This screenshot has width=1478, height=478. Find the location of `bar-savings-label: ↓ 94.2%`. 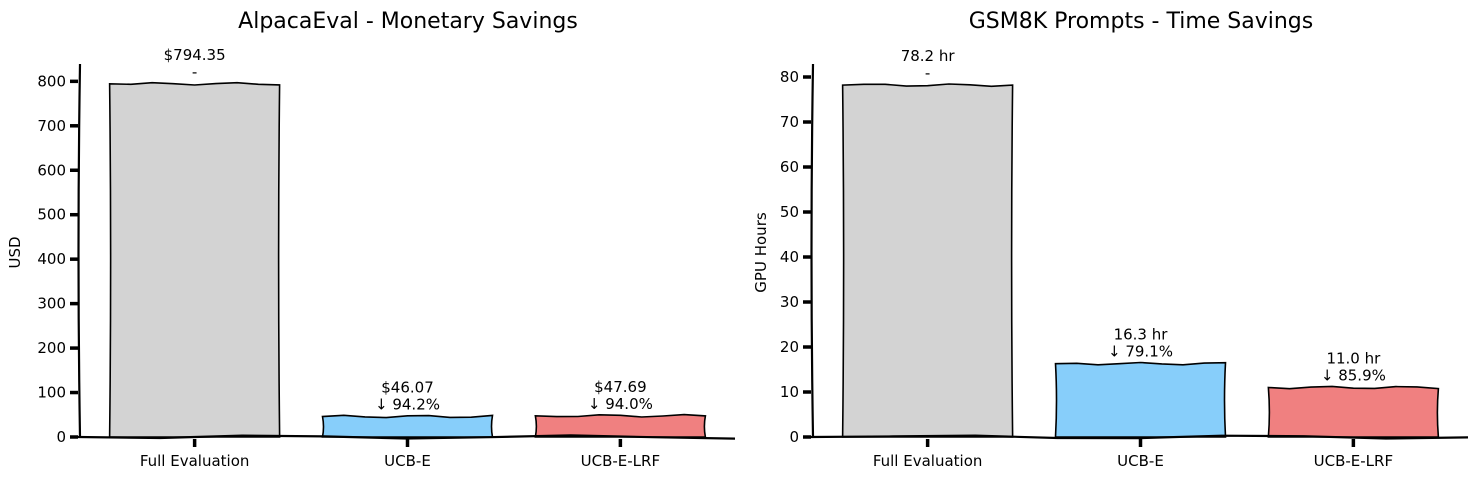

bar-savings-label: ↓ 94.2% is located at coordinates (407, 405).